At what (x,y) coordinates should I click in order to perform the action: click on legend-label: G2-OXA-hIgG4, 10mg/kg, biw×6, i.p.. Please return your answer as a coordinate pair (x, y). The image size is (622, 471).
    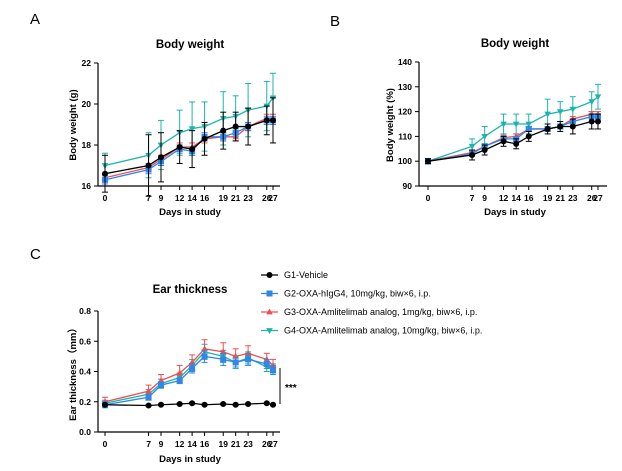
    Looking at the image, I should click on (357, 294).